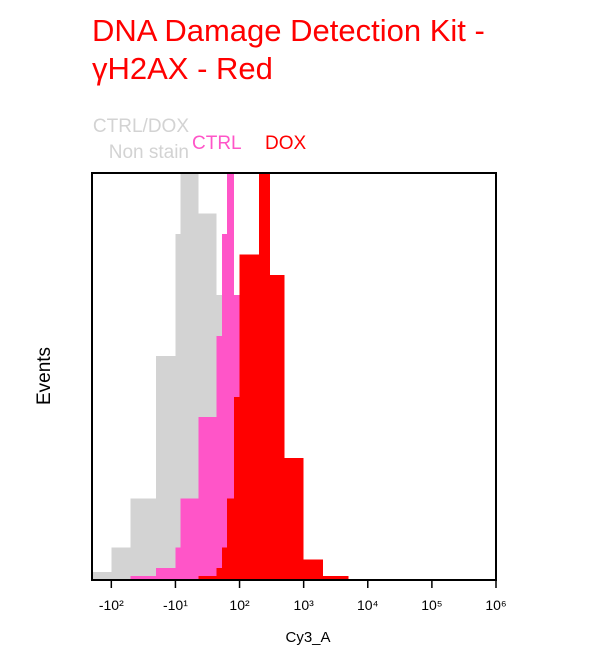 The width and height of the screenshot is (611, 660). I want to click on x-tick-label: 10², so click(239, 605).